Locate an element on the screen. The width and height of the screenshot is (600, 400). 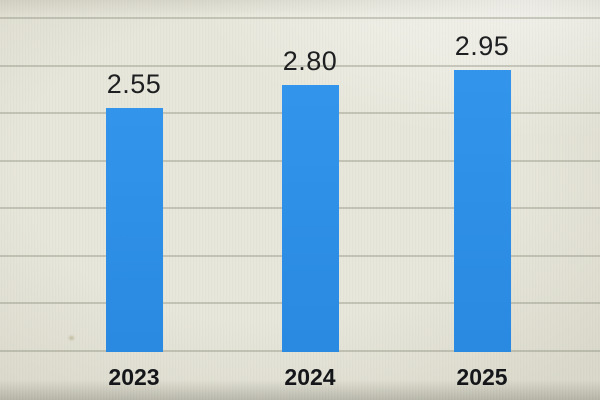
category-label: 2023 is located at coordinates (134, 377).